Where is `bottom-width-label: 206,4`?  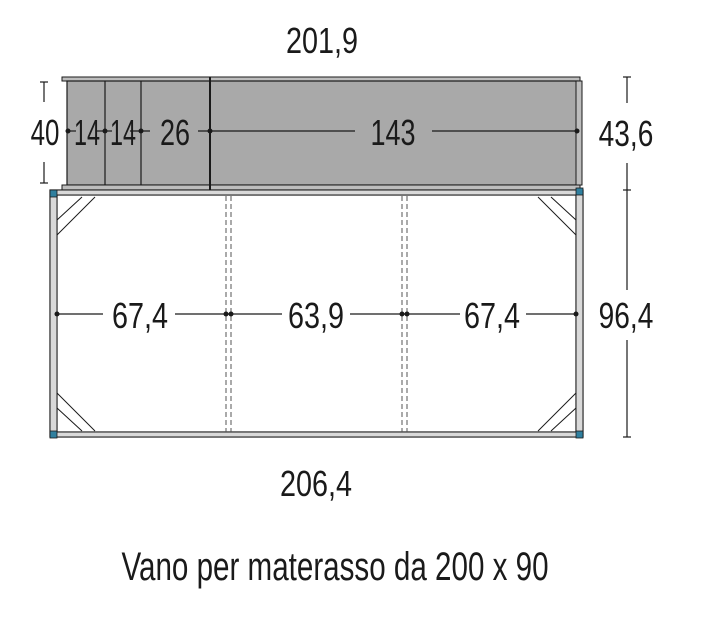
bottom-width-label: 206,4 is located at coordinates (316, 483).